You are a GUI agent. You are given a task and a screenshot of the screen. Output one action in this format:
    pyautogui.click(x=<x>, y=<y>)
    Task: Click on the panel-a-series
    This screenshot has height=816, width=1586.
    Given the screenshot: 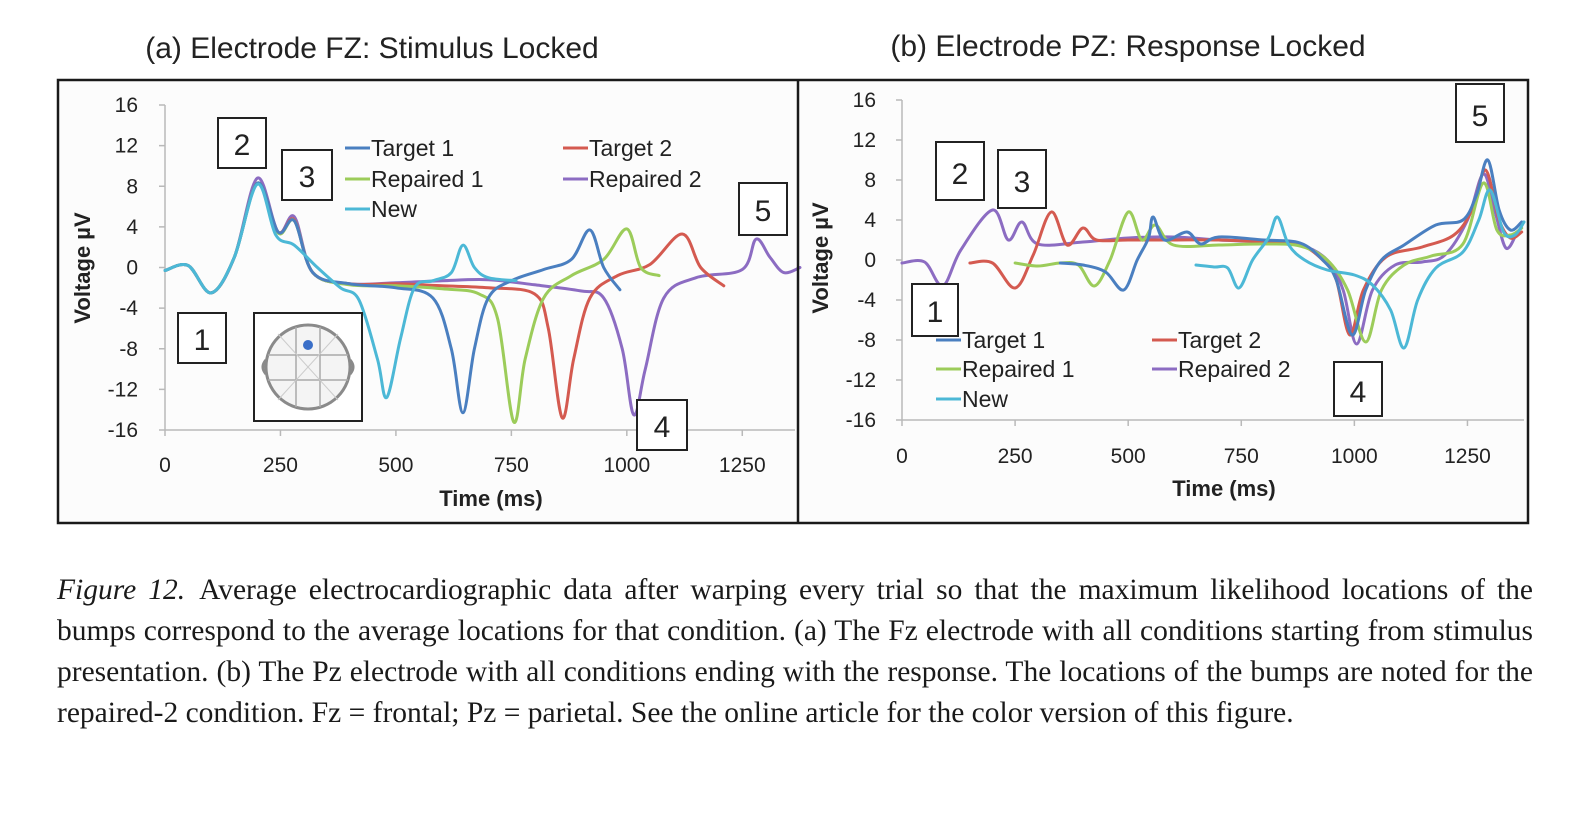 What is the action you would take?
    pyautogui.click(x=482, y=300)
    